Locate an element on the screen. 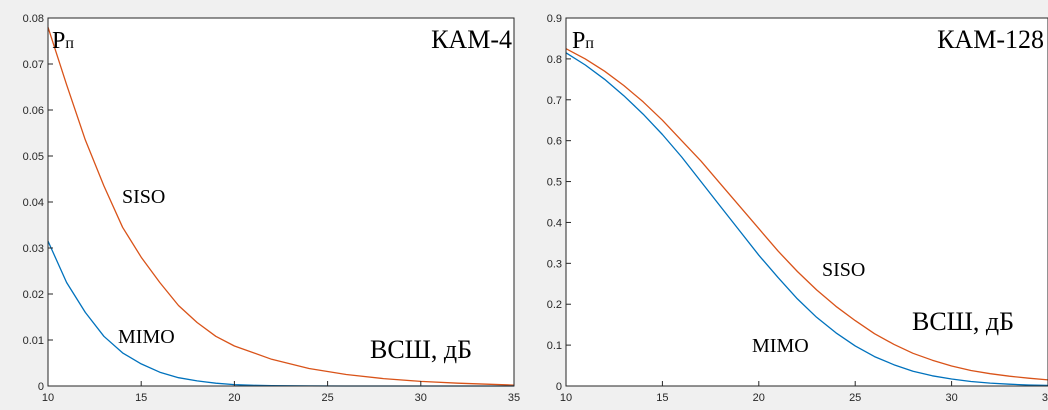  modulation-label: КАМ-128 is located at coordinates (990, 39).